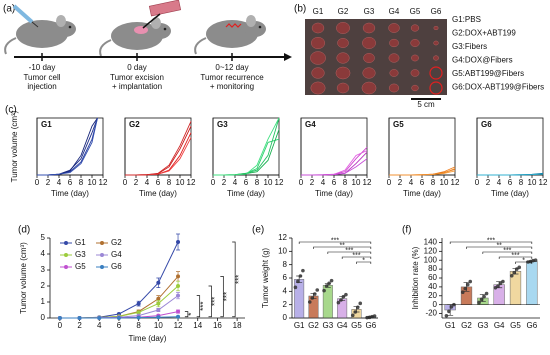 This screenshot has height=355, width=550. I want to click on y-tick-label: 3, so click(43, 269).